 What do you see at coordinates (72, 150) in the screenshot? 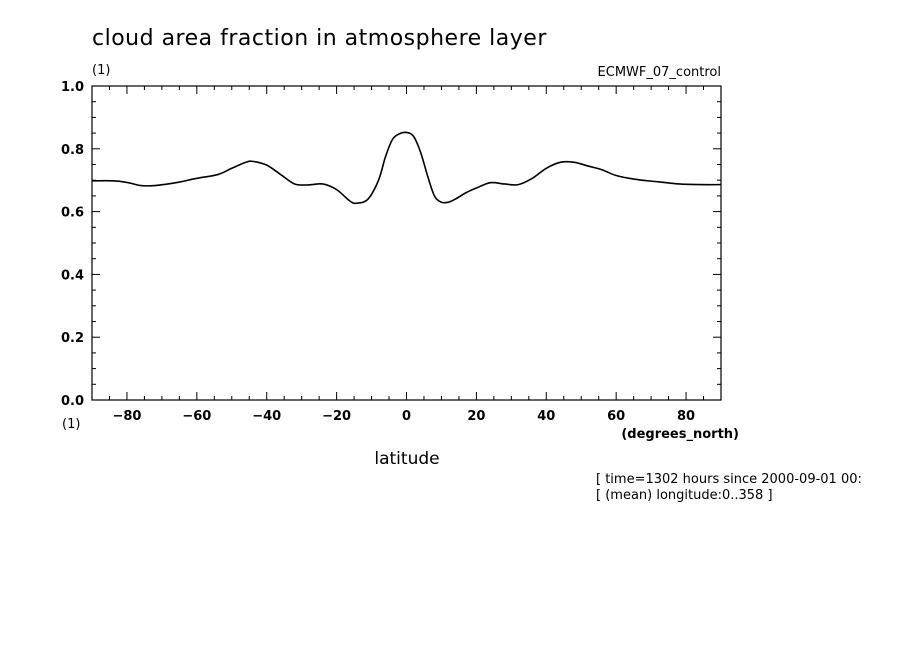
I see `y-tick-label: 0.8` at bounding box center [72, 150].